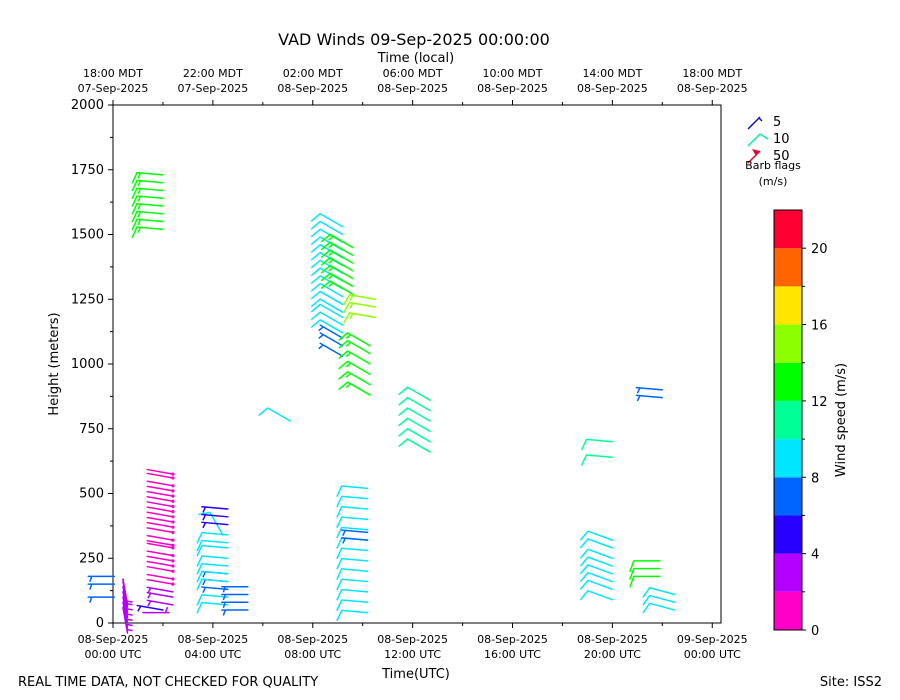  I want to click on y-tick-label: 1000, so click(87, 364).